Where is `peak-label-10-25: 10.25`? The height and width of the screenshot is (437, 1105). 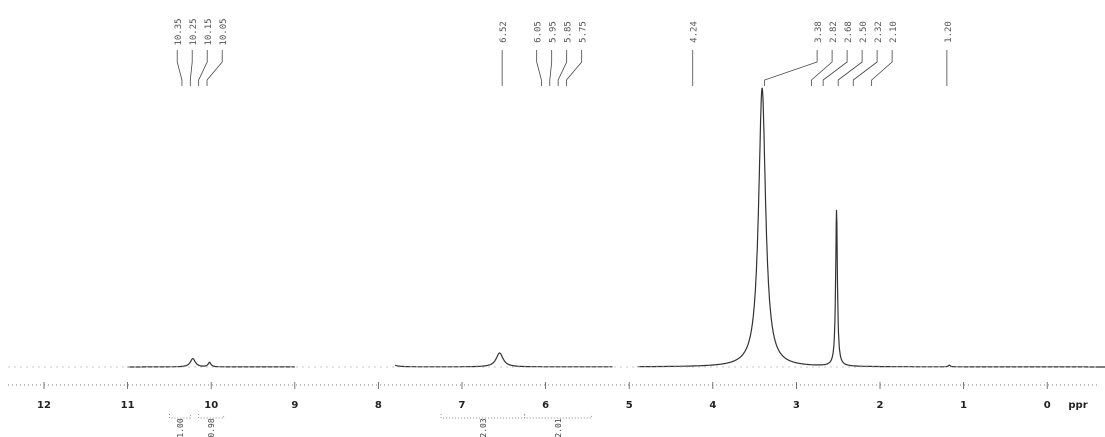
peak-label-10-25: 10.25 is located at coordinates (194, 31).